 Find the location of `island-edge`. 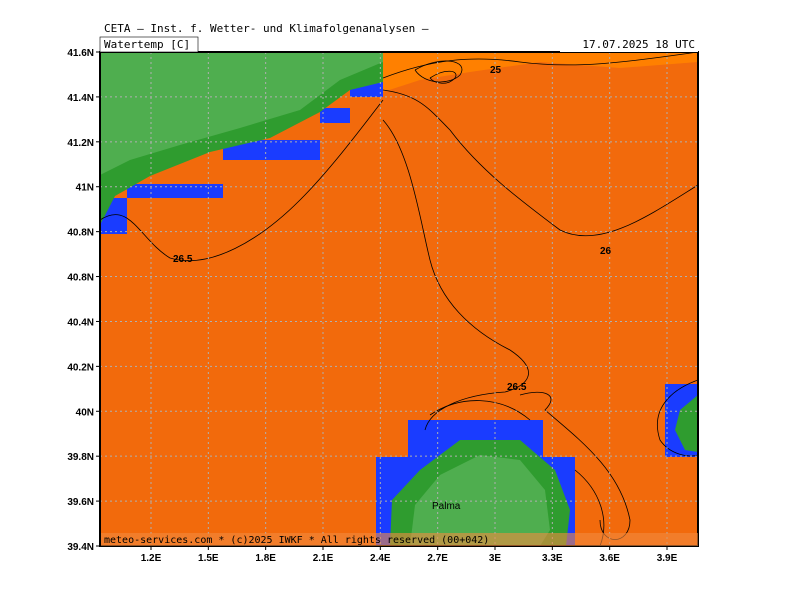

island-edge is located at coordinates (686, 423).